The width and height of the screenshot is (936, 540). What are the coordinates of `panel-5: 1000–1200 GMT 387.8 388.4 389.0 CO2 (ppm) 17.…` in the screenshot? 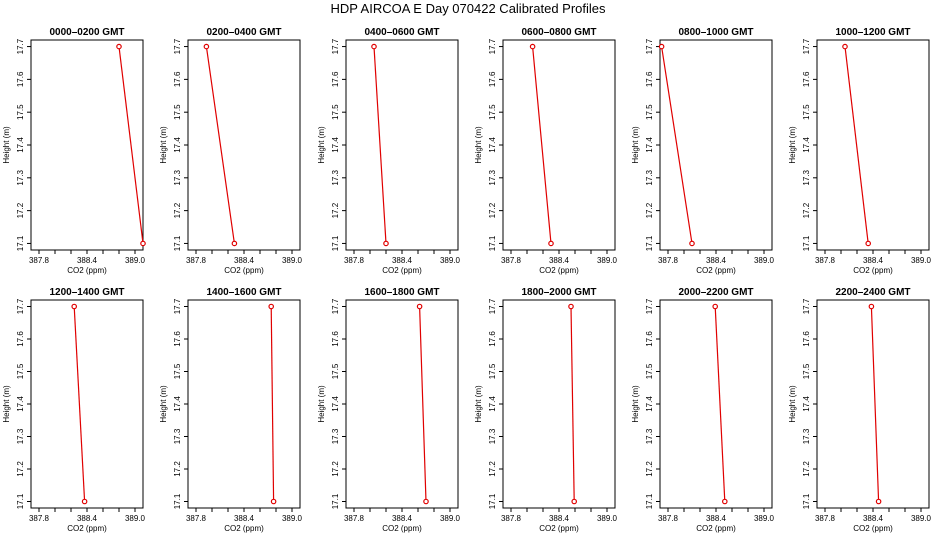 It's located at (860, 151).